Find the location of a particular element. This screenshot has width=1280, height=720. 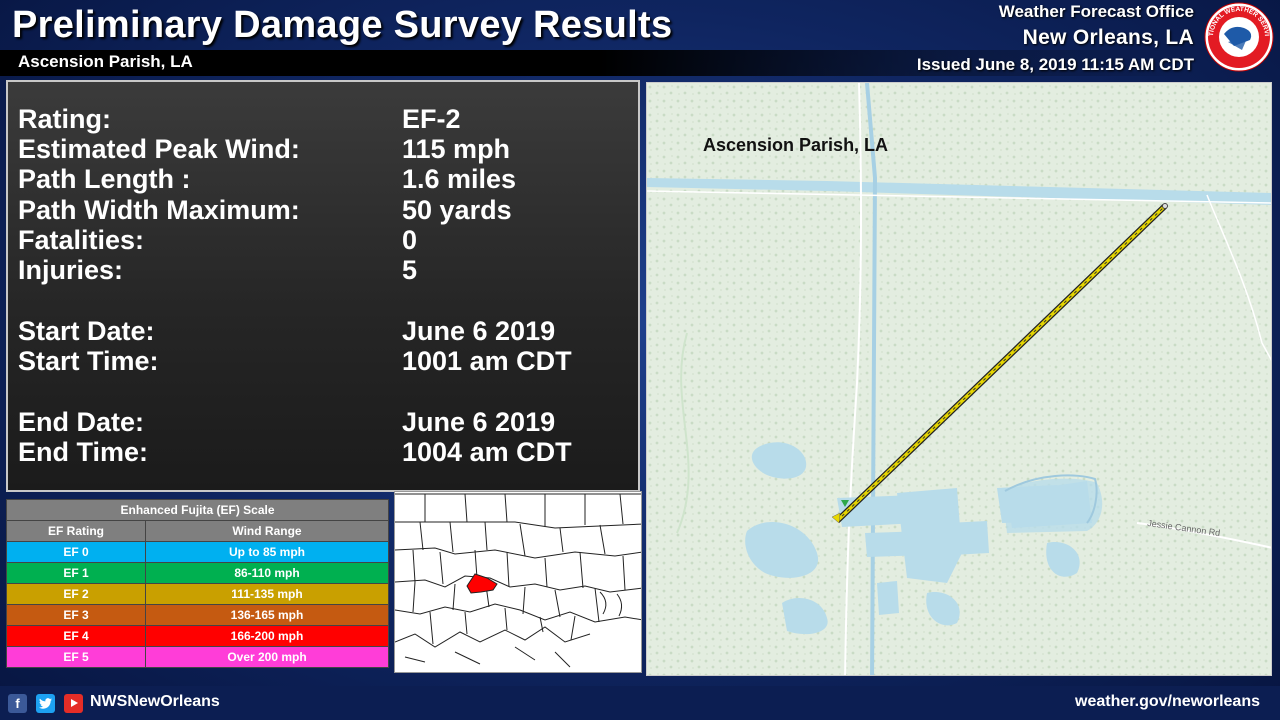

ef-rating-cell: EF 4 is located at coordinates (76, 636).